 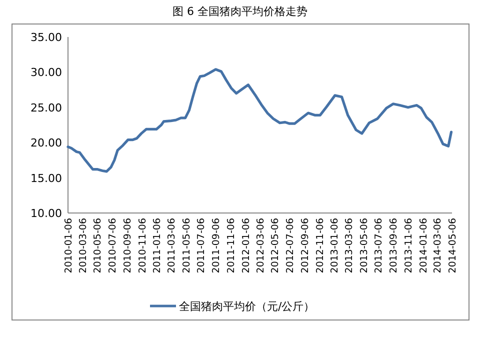 I want to click on x-tick-label: 2013-11-06, so click(x=409, y=246).